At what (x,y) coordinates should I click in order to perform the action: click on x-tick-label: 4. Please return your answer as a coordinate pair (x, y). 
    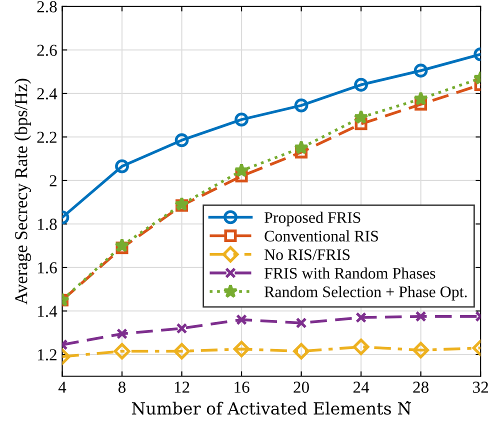
    Looking at the image, I should click on (62, 387).